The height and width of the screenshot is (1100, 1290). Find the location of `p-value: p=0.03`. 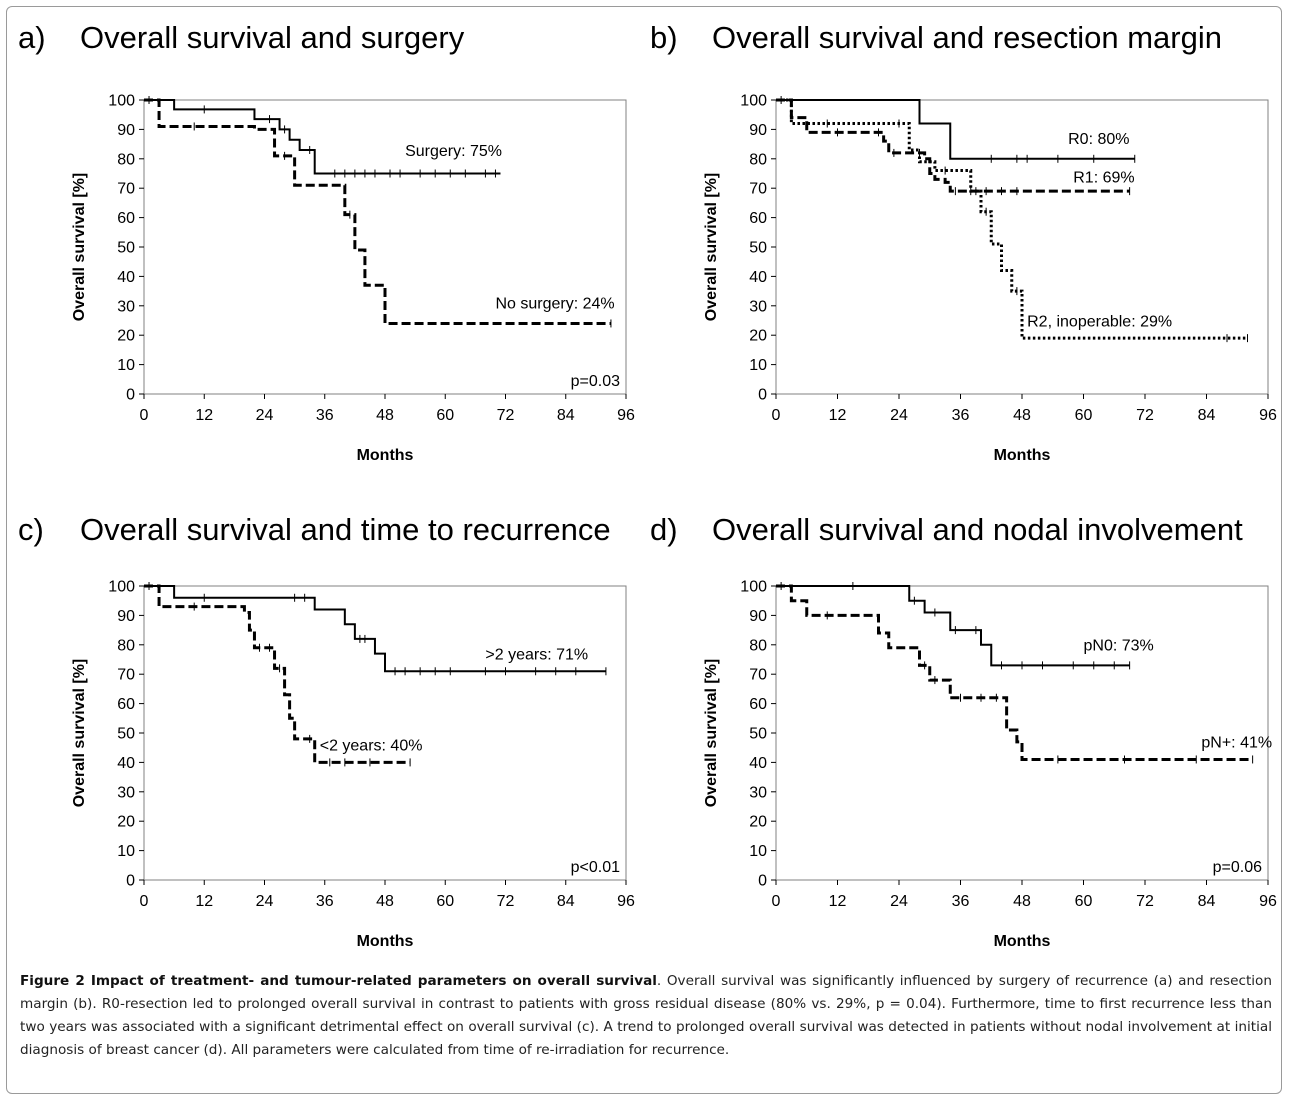

p-value: p=0.03 is located at coordinates (595, 381).